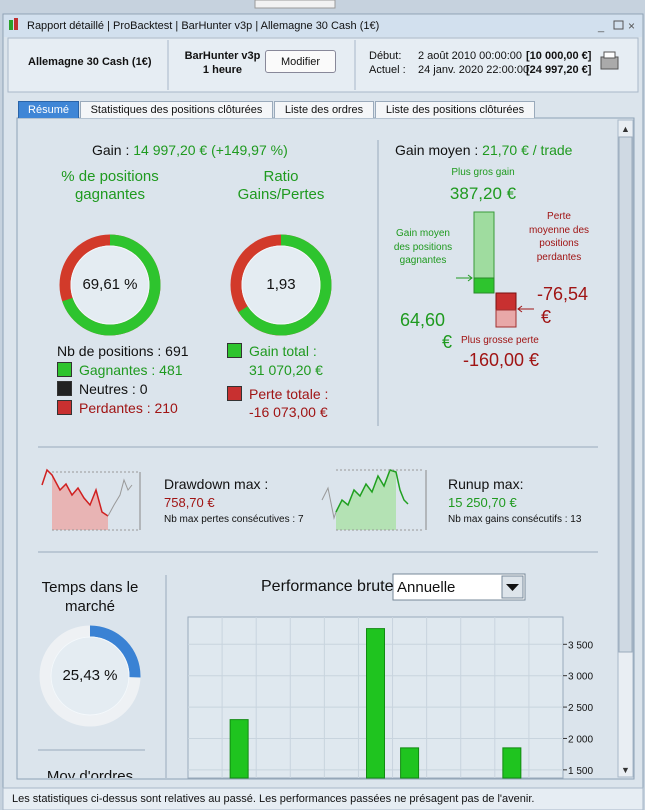  Describe the element at coordinates (128, 408) in the screenshot. I see `positions-lost: Perdantes : 210` at that location.